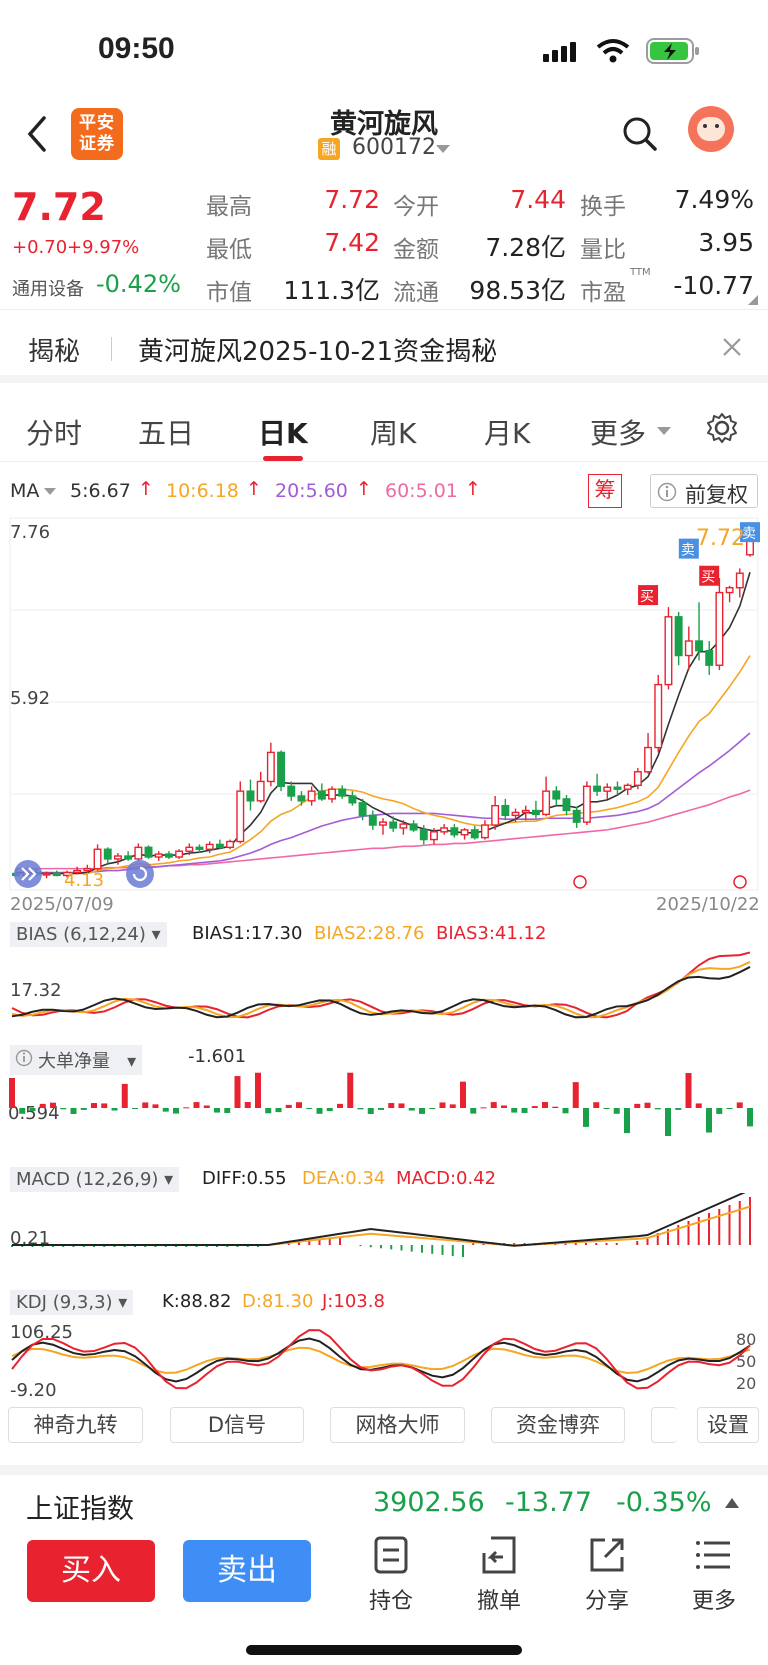  What do you see at coordinates (732, 1503) in the screenshot?
I see `expand-up-icon` at bounding box center [732, 1503].